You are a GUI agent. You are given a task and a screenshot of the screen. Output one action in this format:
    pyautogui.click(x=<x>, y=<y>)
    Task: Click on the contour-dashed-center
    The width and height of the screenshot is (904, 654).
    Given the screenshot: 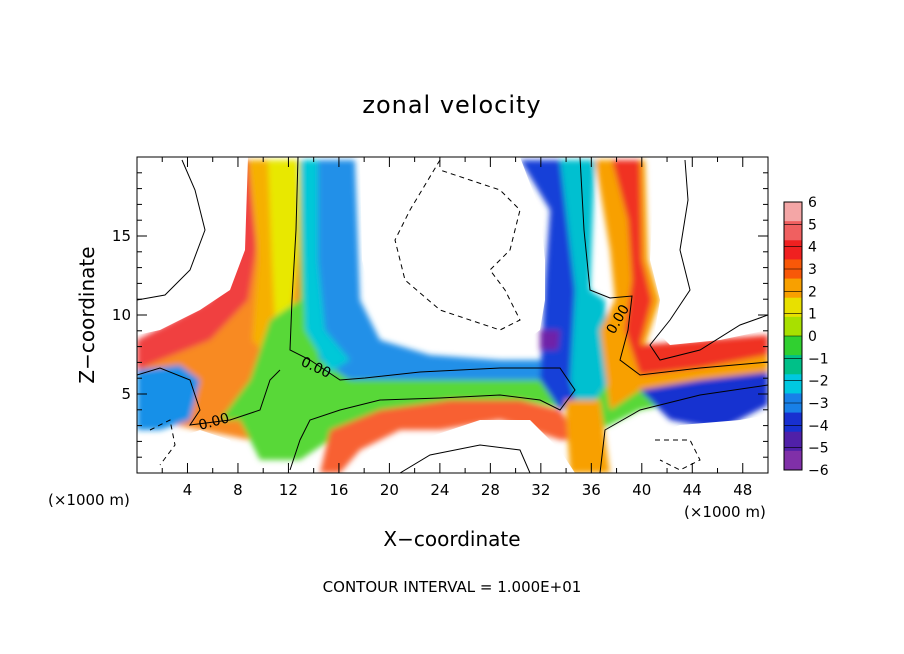 What is the action you would take?
    pyautogui.click(x=457, y=245)
    